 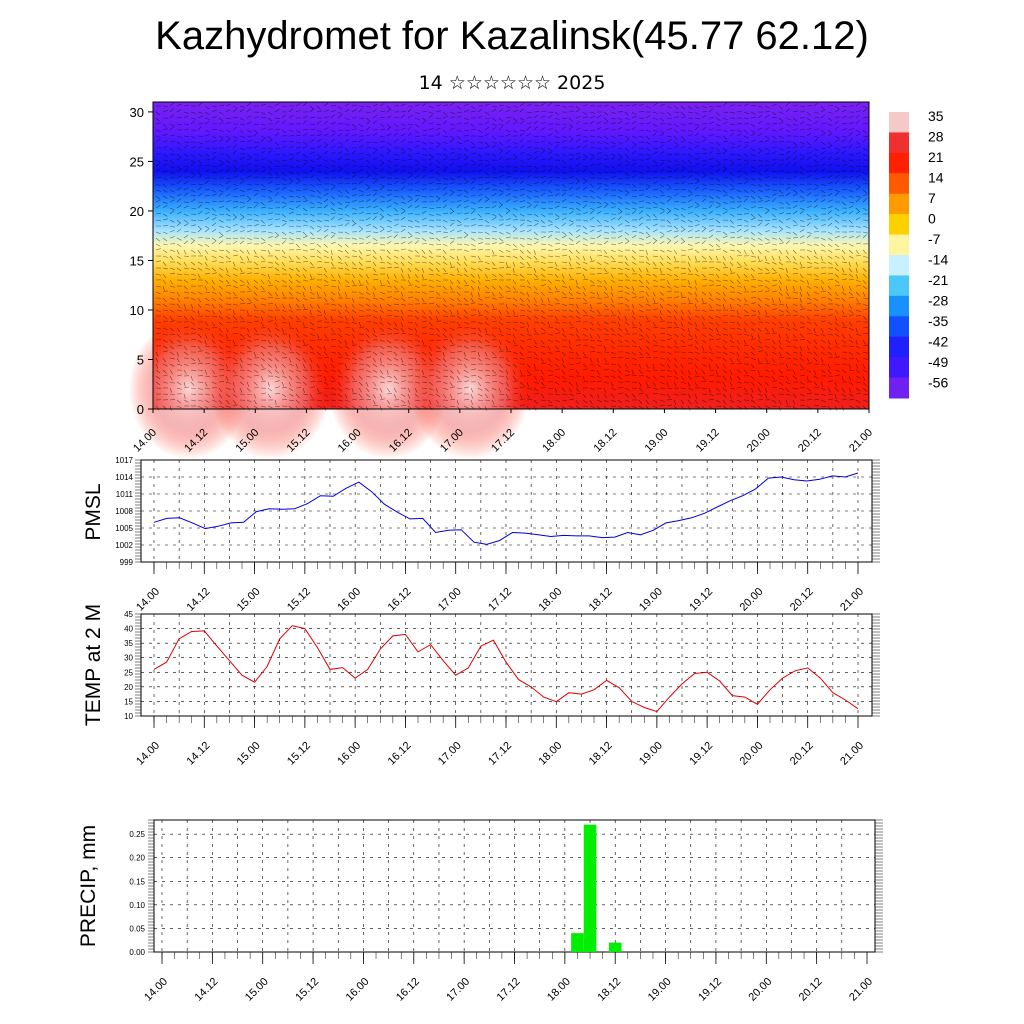 I want to click on y-tick-label: 1005, so click(x=124, y=528).